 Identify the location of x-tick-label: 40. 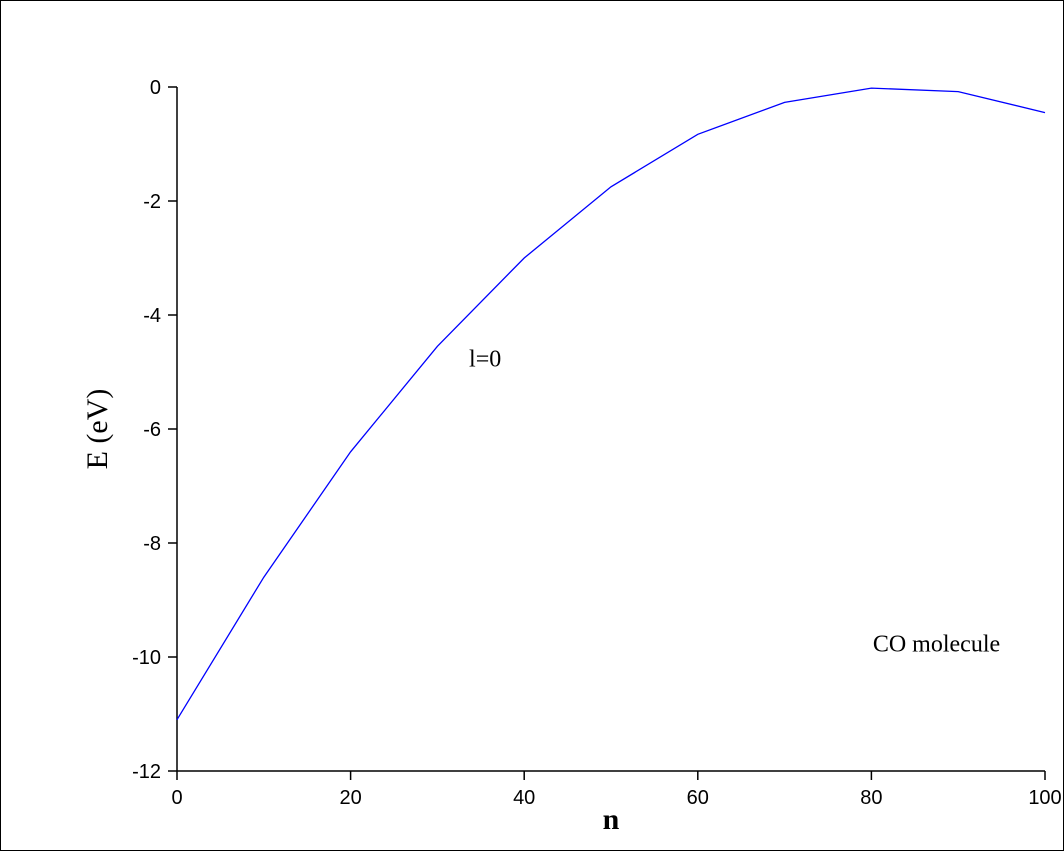
(524, 798).